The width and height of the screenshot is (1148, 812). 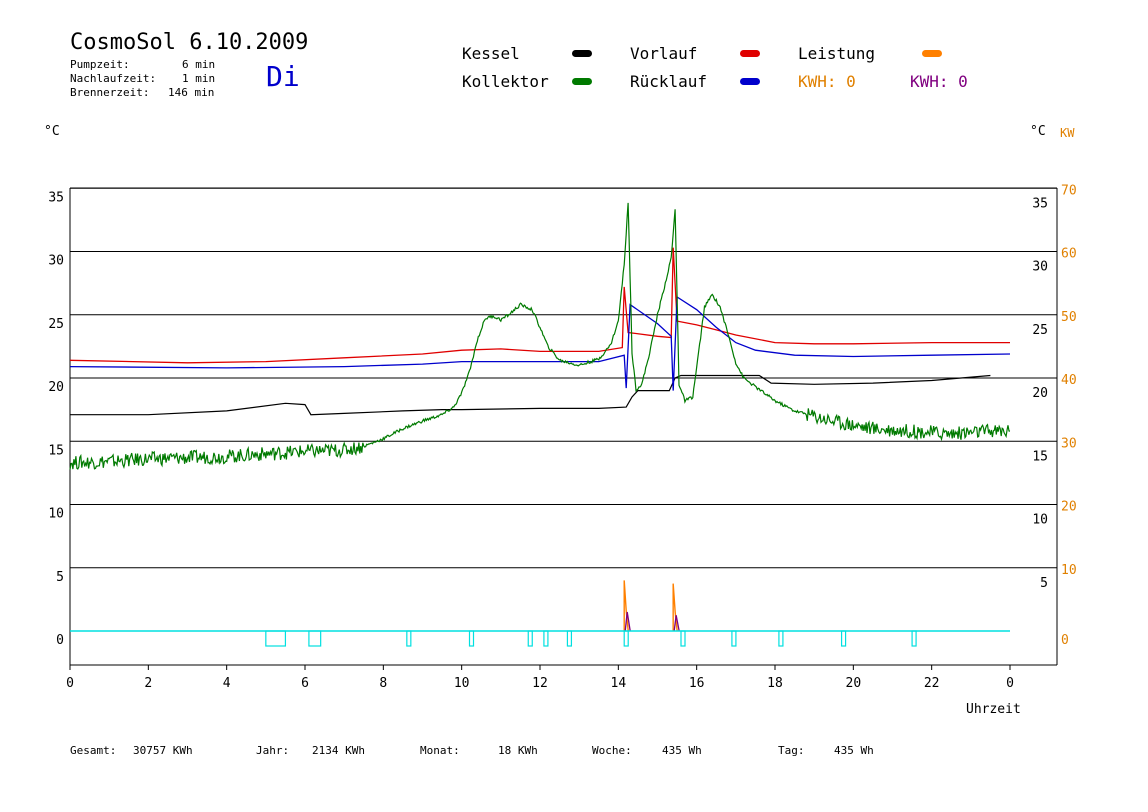 I want to click on x-tick-5: 10, so click(x=462, y=683).